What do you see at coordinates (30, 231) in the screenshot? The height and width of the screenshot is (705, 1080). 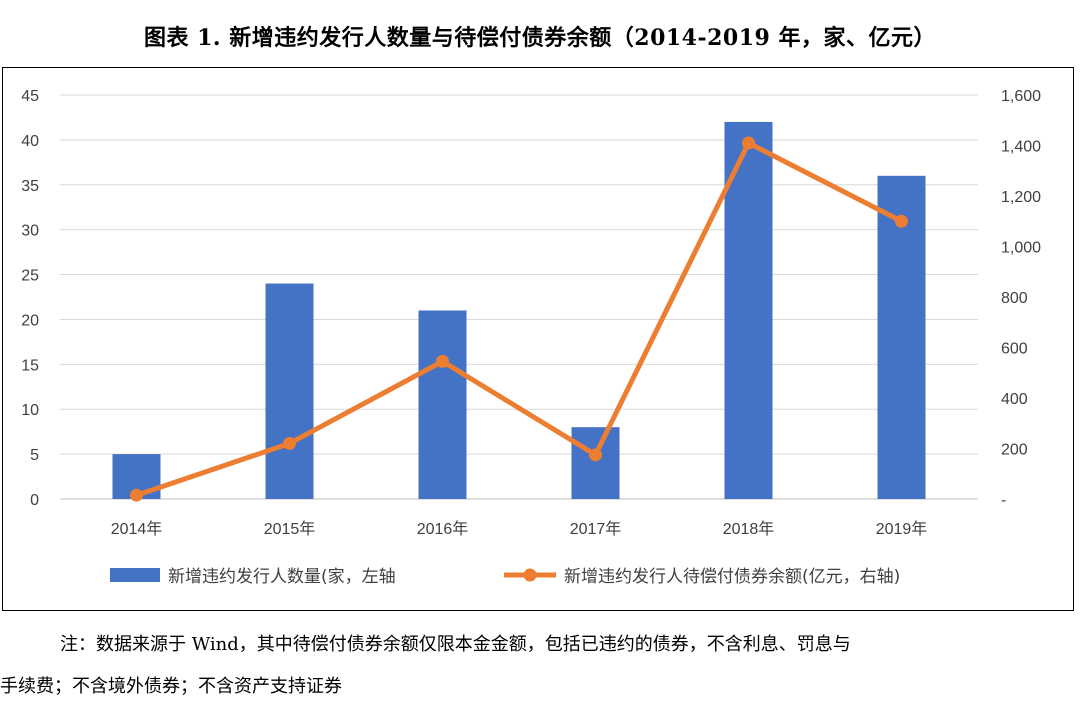 I see `y-left-tick-label: 30` at bounding box center [30, 231].